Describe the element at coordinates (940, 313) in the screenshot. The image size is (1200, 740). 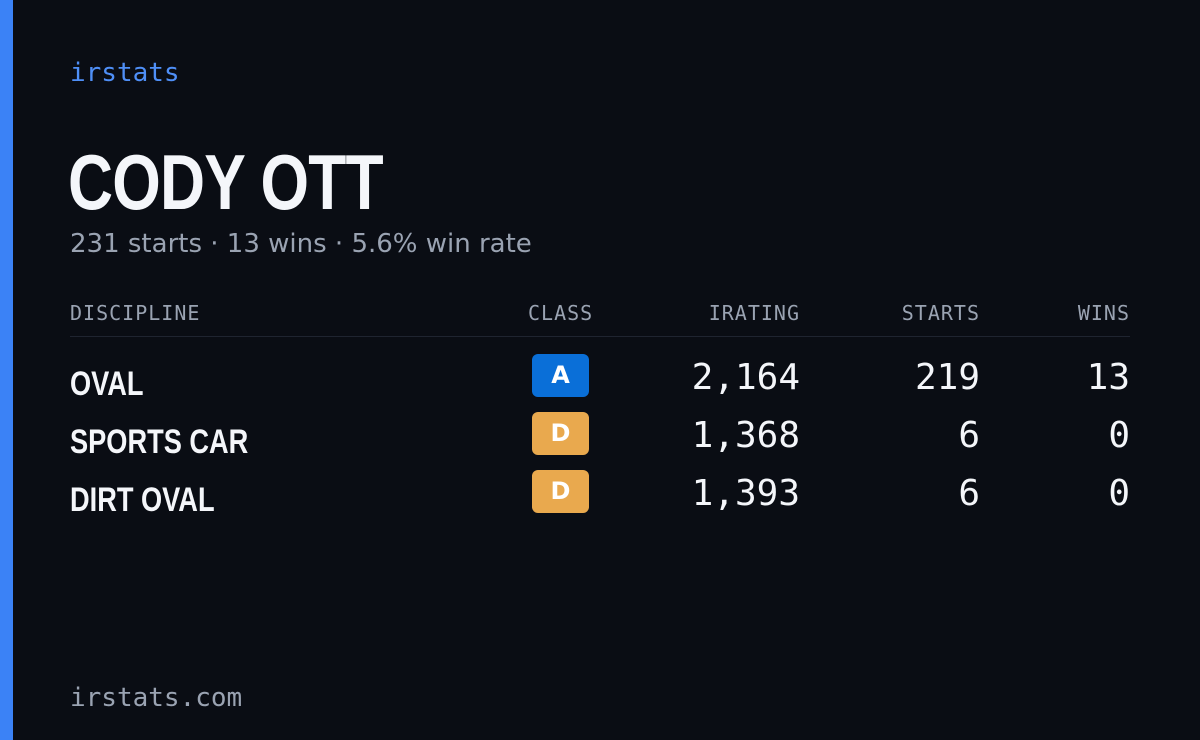
I see `header-starts: STARTS` at that location.